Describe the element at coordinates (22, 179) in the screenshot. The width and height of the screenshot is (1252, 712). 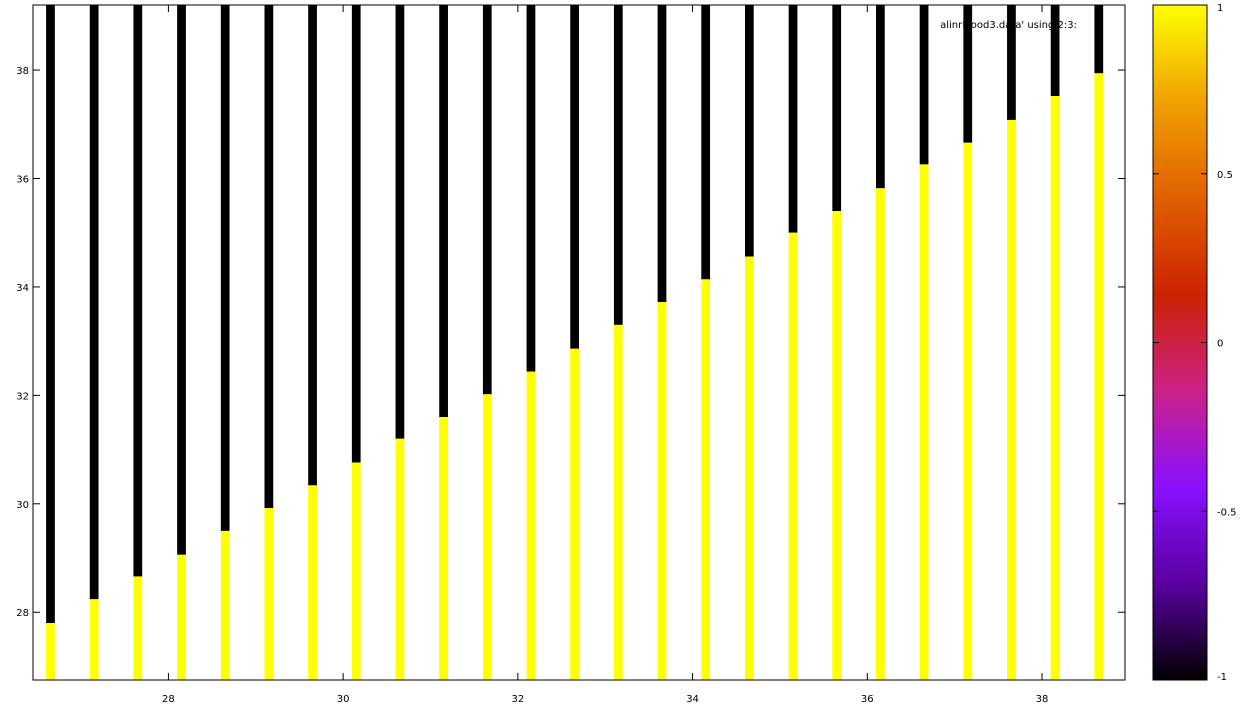
I see `y-tick-label-4: 36` at that location.